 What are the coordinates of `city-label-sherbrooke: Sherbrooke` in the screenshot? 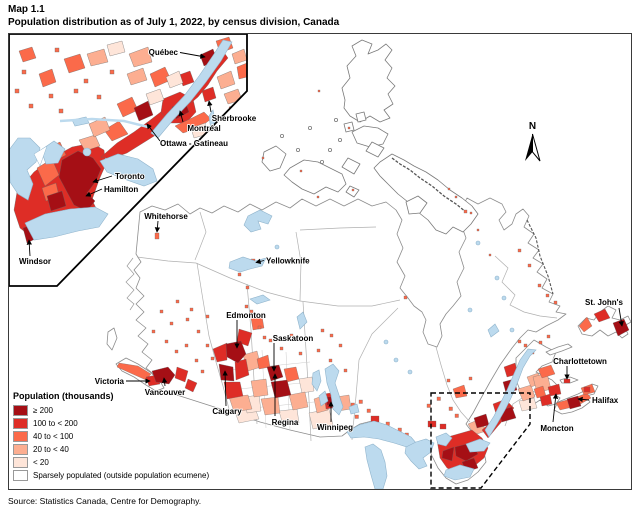 It's located at (234, 118).